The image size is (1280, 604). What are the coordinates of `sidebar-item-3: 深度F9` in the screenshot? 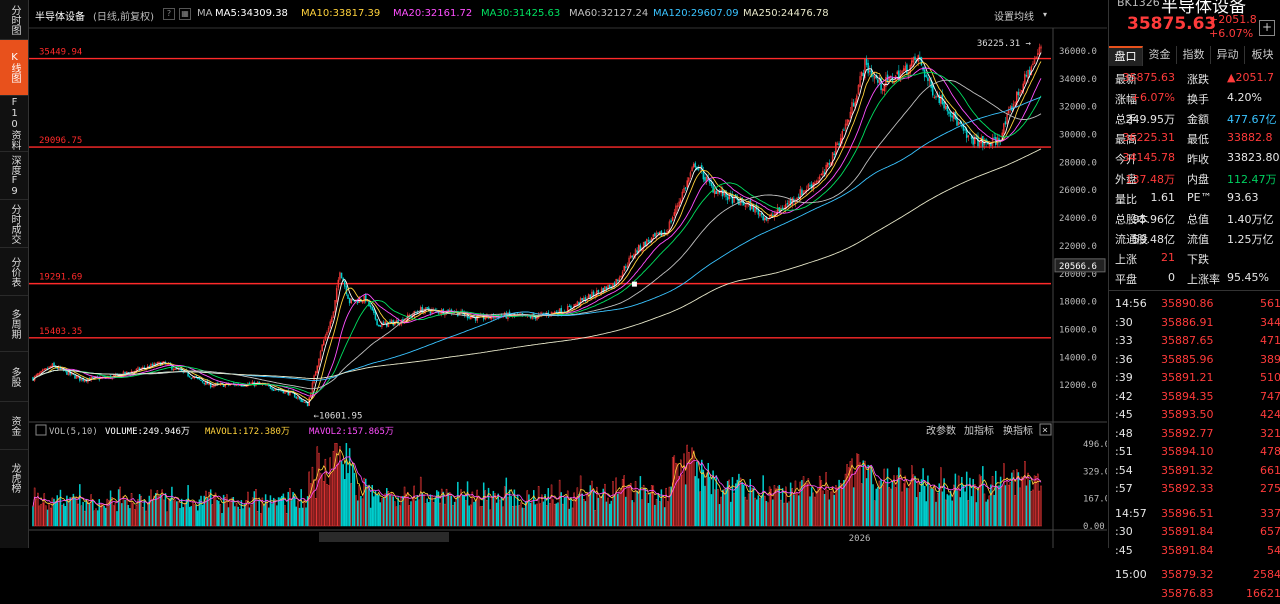 It's located at (14, 176).